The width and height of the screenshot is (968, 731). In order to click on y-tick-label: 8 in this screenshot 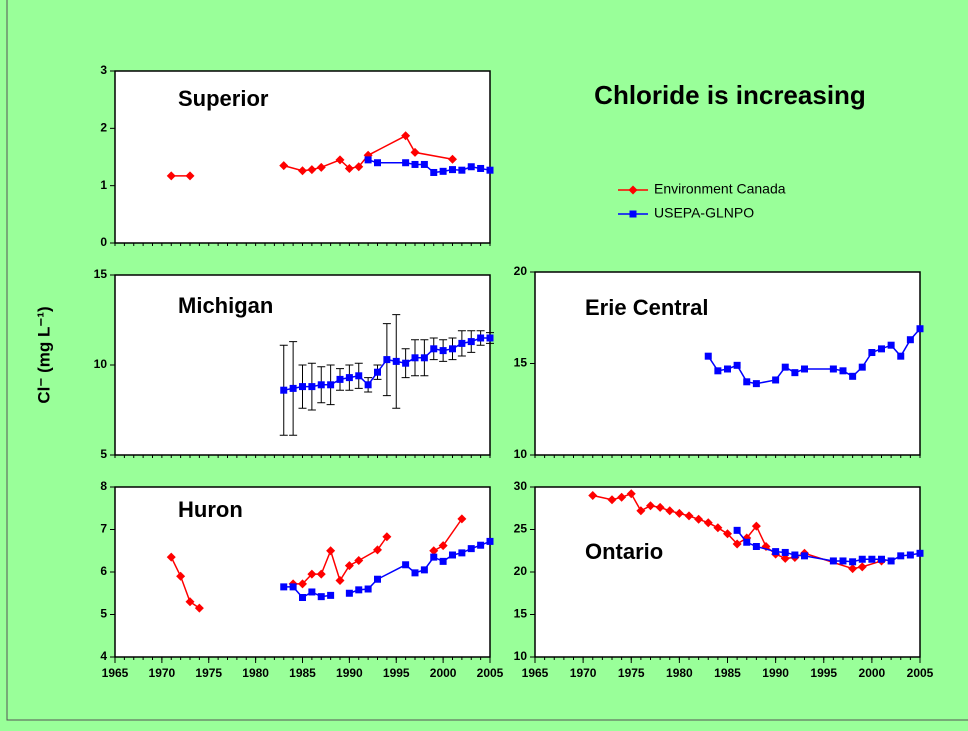, I will do `click(103, 486)`.